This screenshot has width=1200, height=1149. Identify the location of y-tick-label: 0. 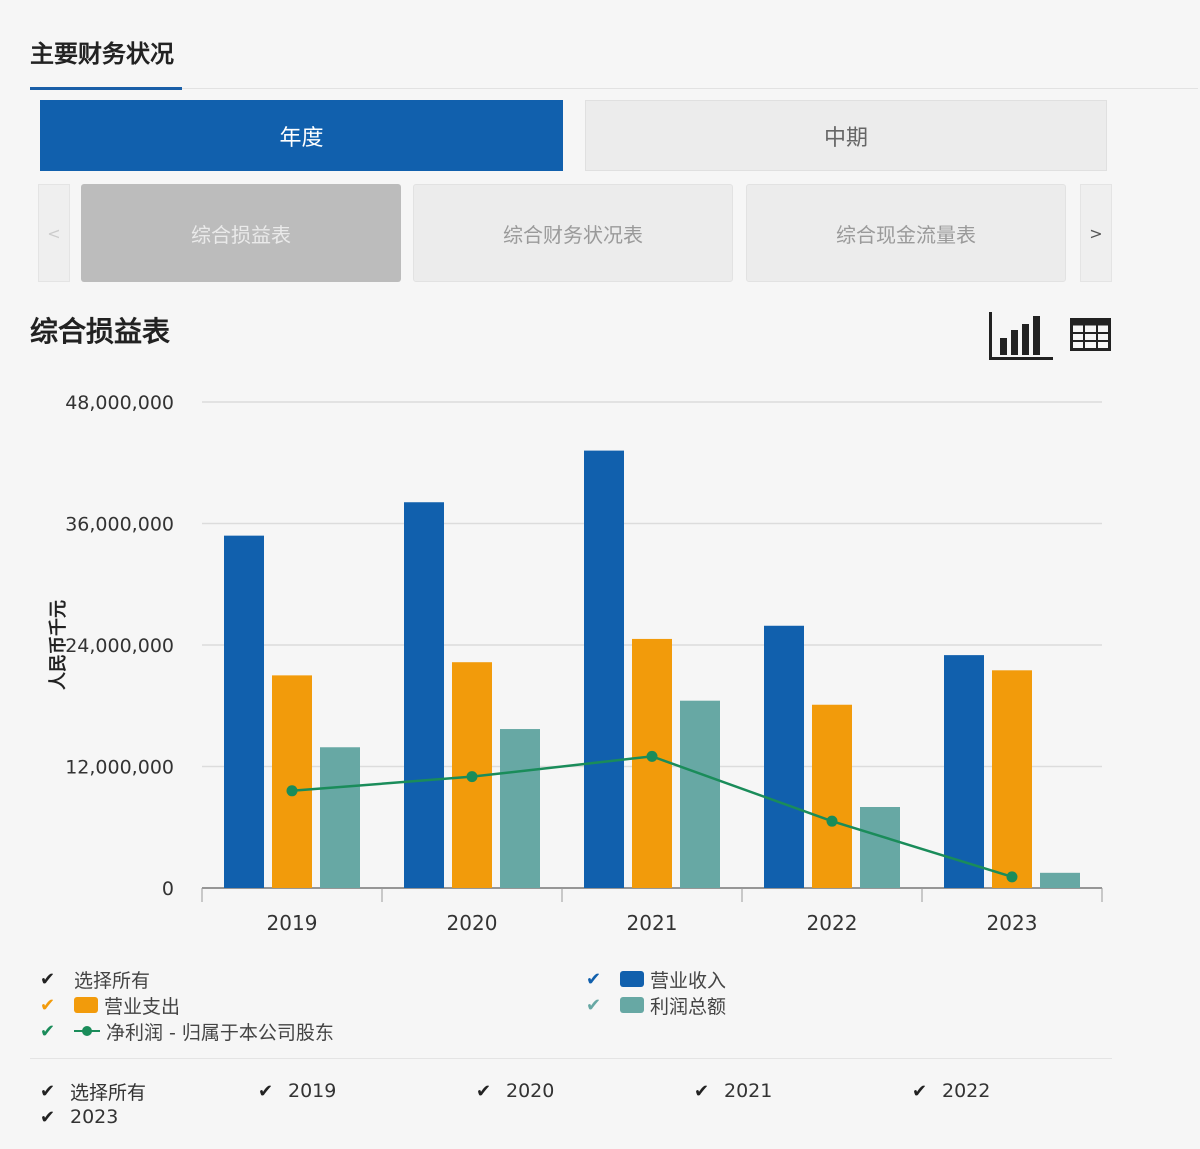
(168, 889).